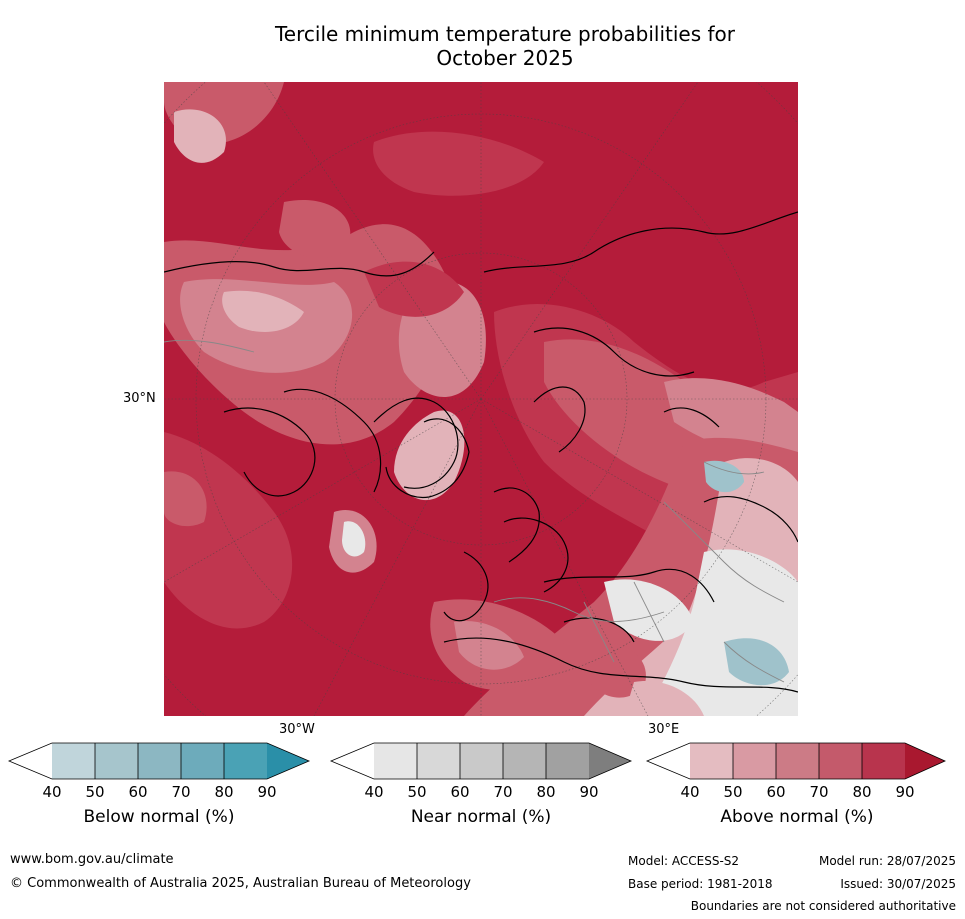 The width and height of the screenshot is (965, 919). Describe the element at coordinates (481, 817) in the screenshot. I see `colorbar-near-label: Near normal (%)` at that location.